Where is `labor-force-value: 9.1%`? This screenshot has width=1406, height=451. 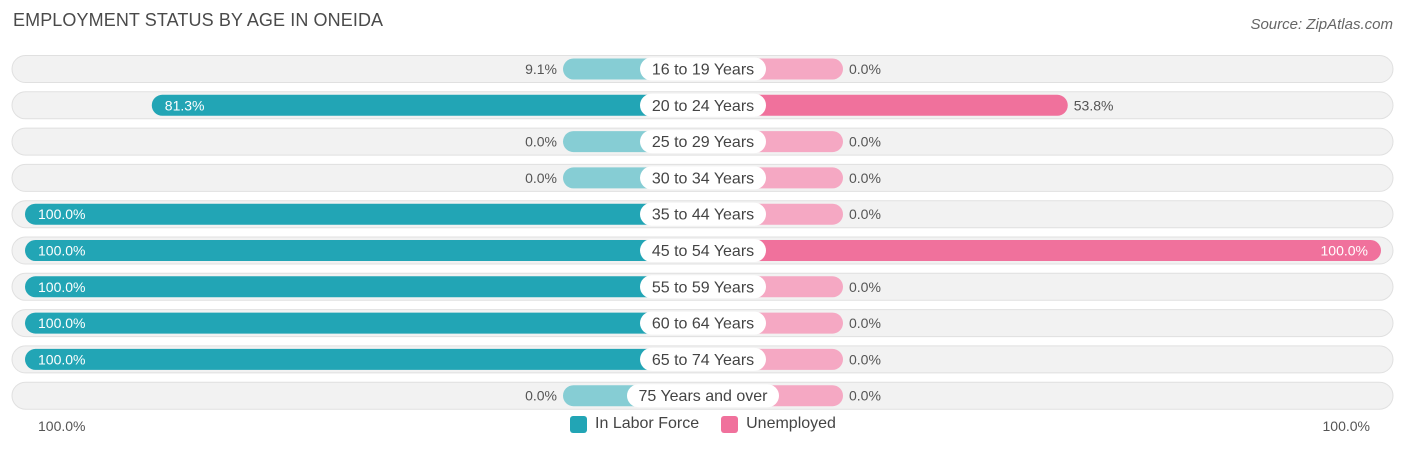 labor-force-value: 9.1% is located at coordinates (541, 69).